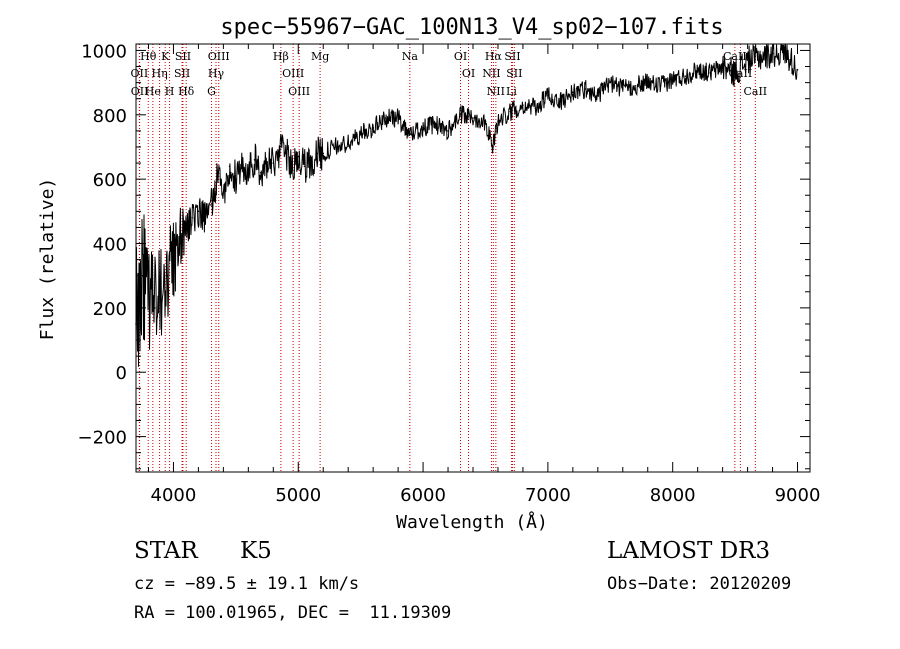 Image resolution: width=900 pixels, height=649 pixels. What do you see at coordinates (110, 245) in the screenshot?
I see `y-tick-label: 400` at bounding box center [110, 245].